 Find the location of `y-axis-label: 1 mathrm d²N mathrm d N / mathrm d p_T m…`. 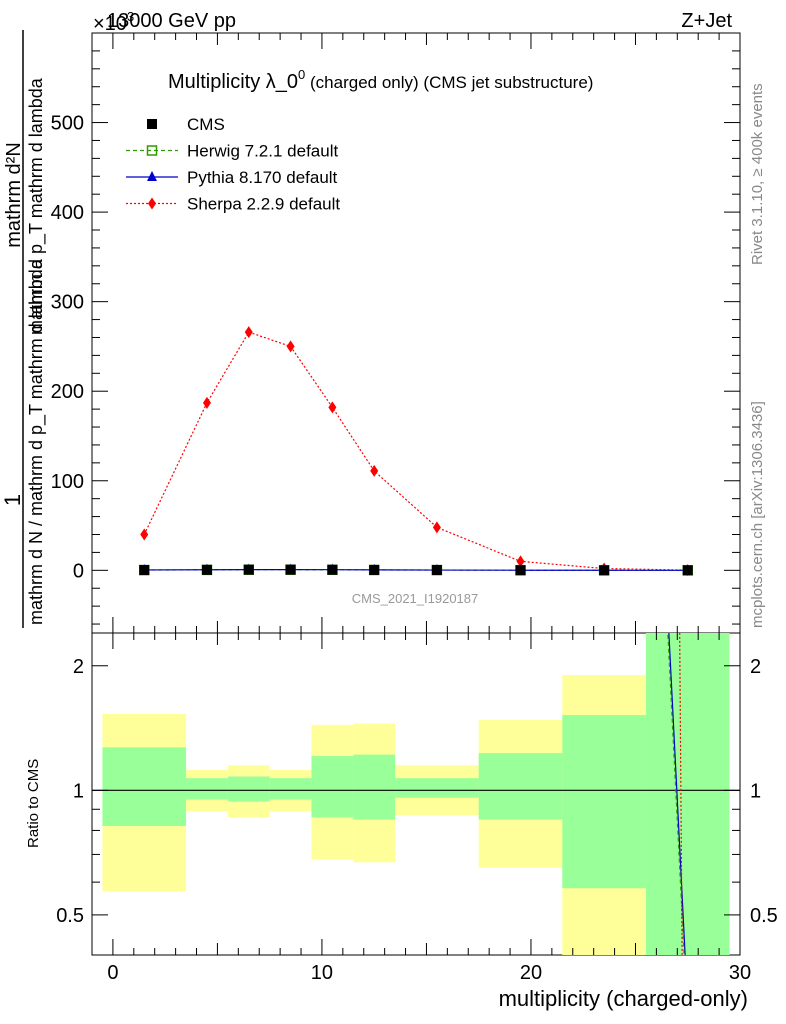

y-axis-label: 1 mathrm d²N mathrm d N / mathrm d p_T m… is located at coordinates (23, 329).